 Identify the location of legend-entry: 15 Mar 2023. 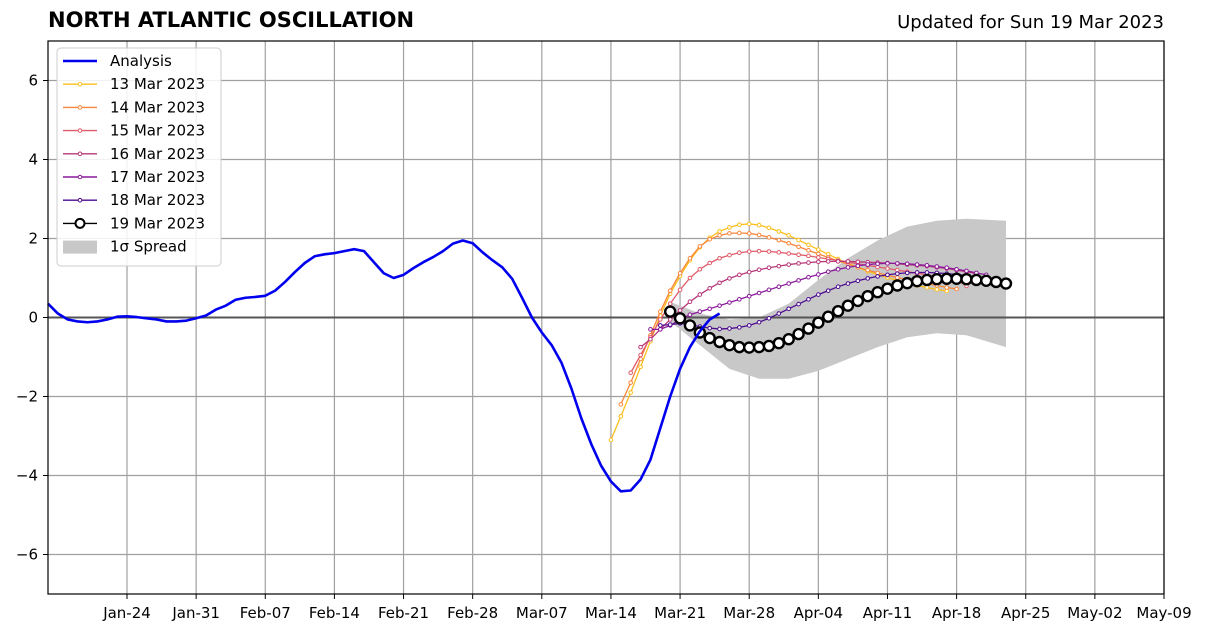
(134, 131).